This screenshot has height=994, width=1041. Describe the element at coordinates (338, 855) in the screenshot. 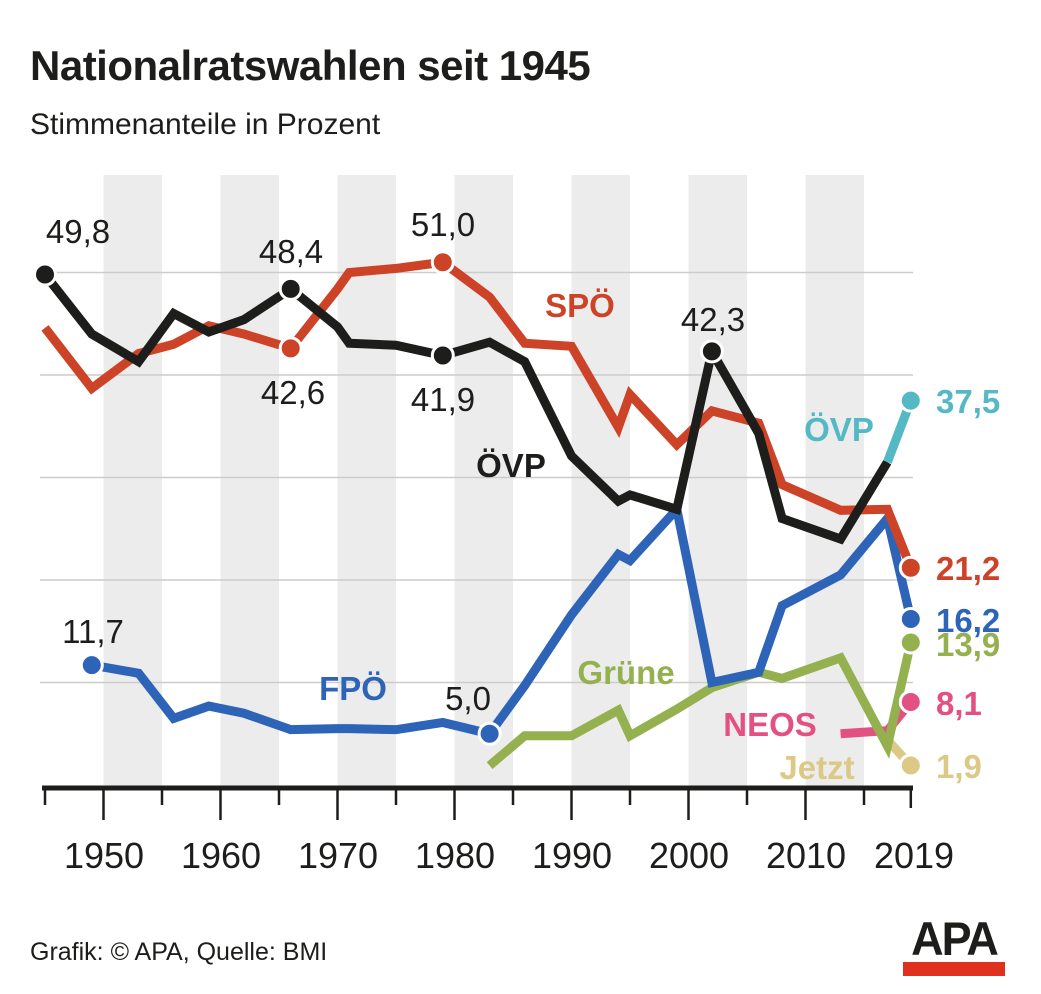

I see `x-tick-label-1970: 1970` at that location.